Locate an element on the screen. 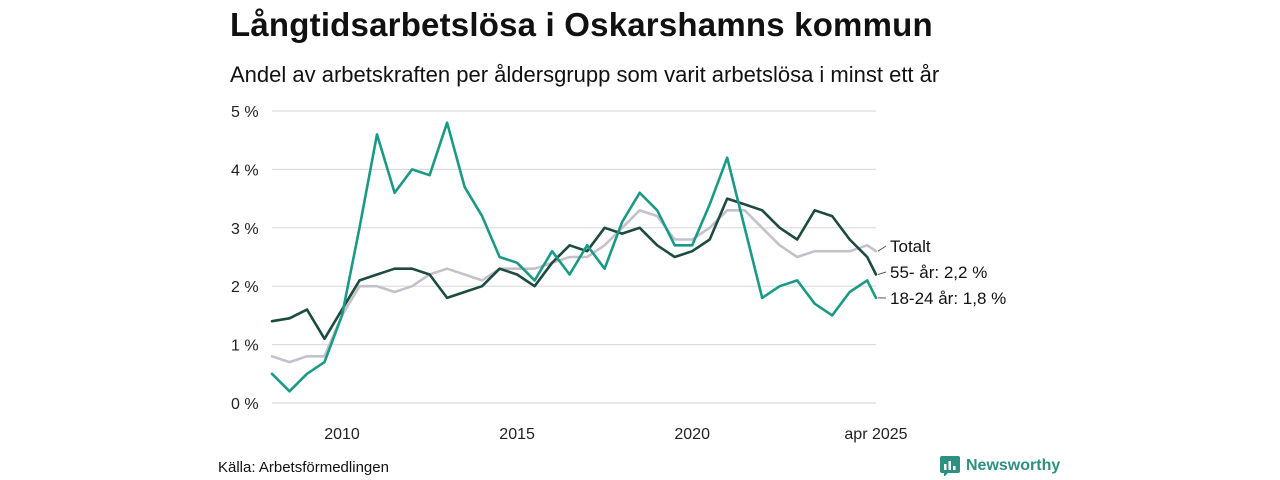 This screenshot has height=480, width=1280. series-end-label: 18-24 år: 1,8 % is located at coordinates (948, 298).